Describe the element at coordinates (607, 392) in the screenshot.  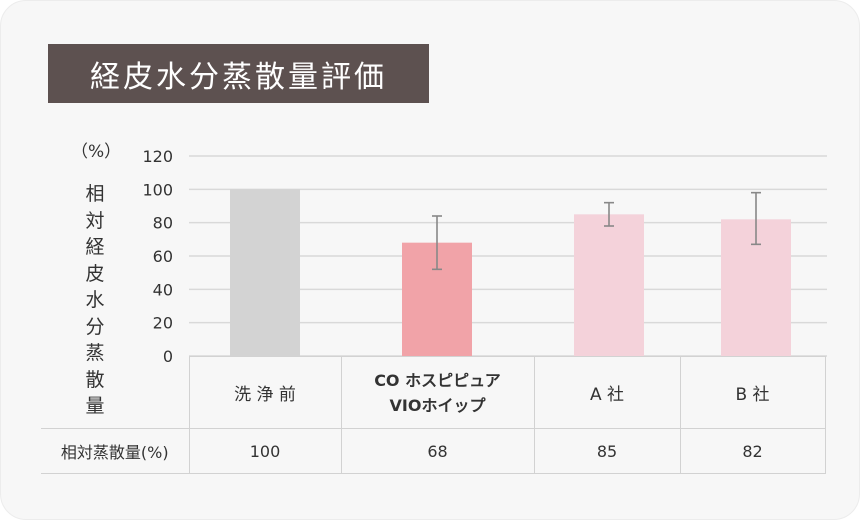
I see `category-label-company-a: A 社` at that location.